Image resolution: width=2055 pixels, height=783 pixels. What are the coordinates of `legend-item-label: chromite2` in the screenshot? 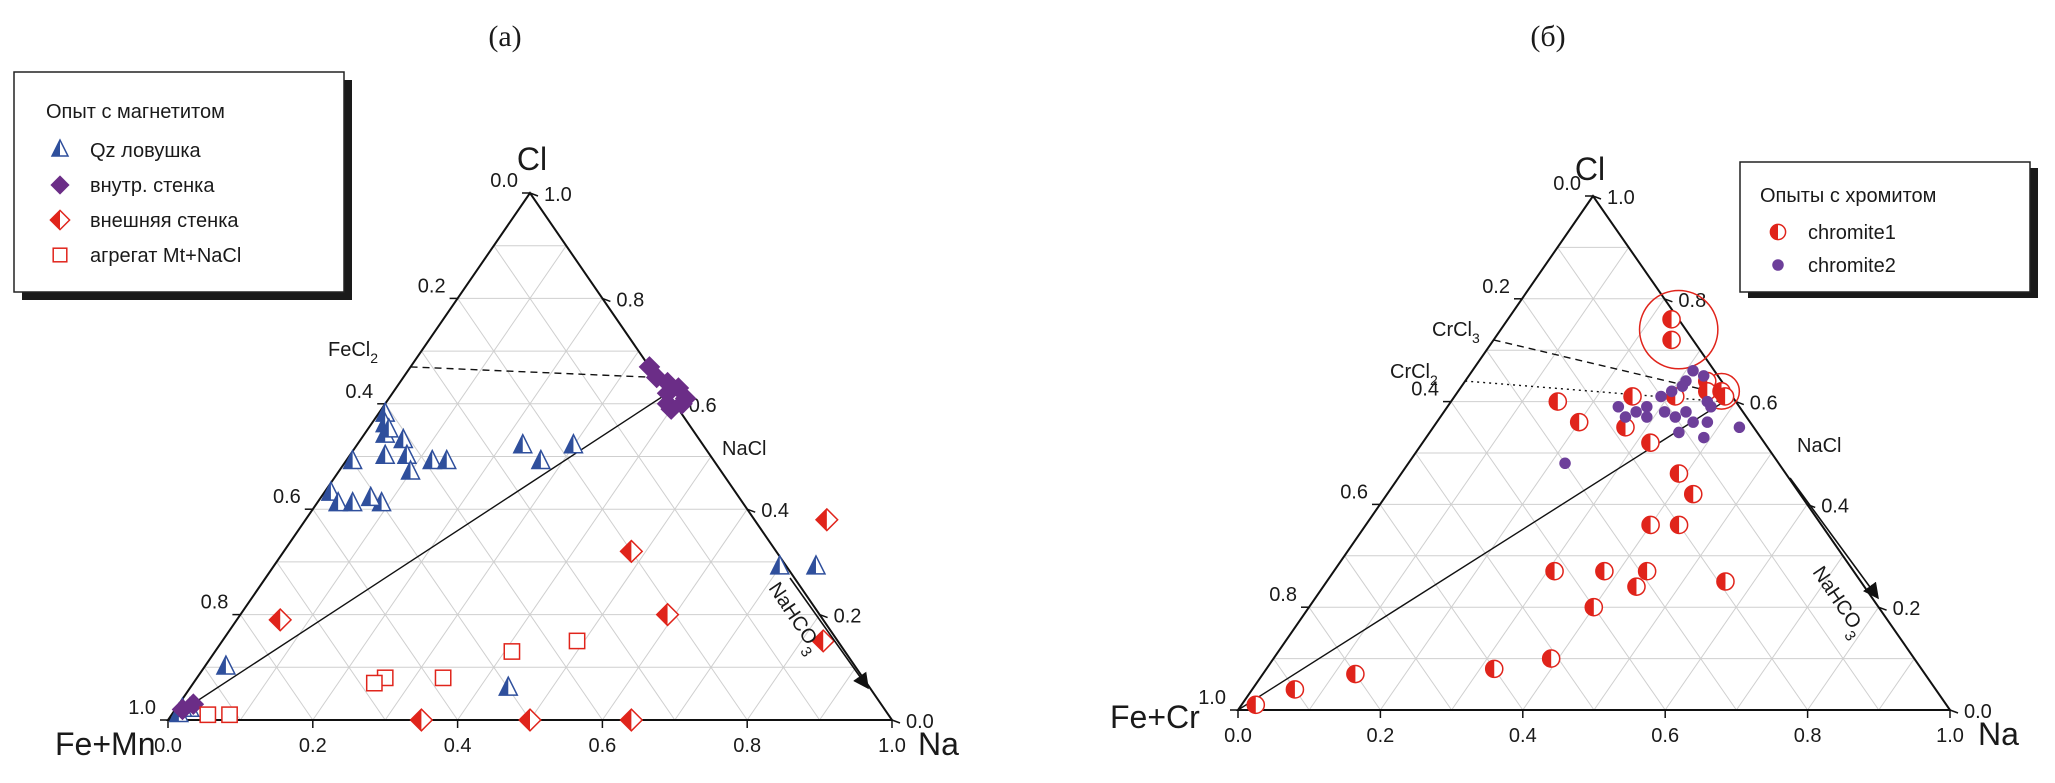 It's located at (1852, 266).